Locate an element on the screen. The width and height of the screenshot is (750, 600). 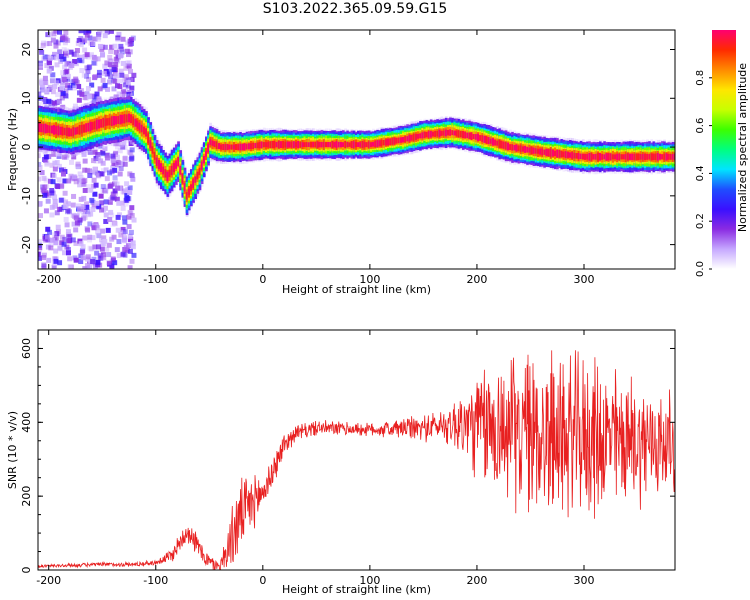
colorbar-tick-label: 0.2 is located at coordinates (700, 221).